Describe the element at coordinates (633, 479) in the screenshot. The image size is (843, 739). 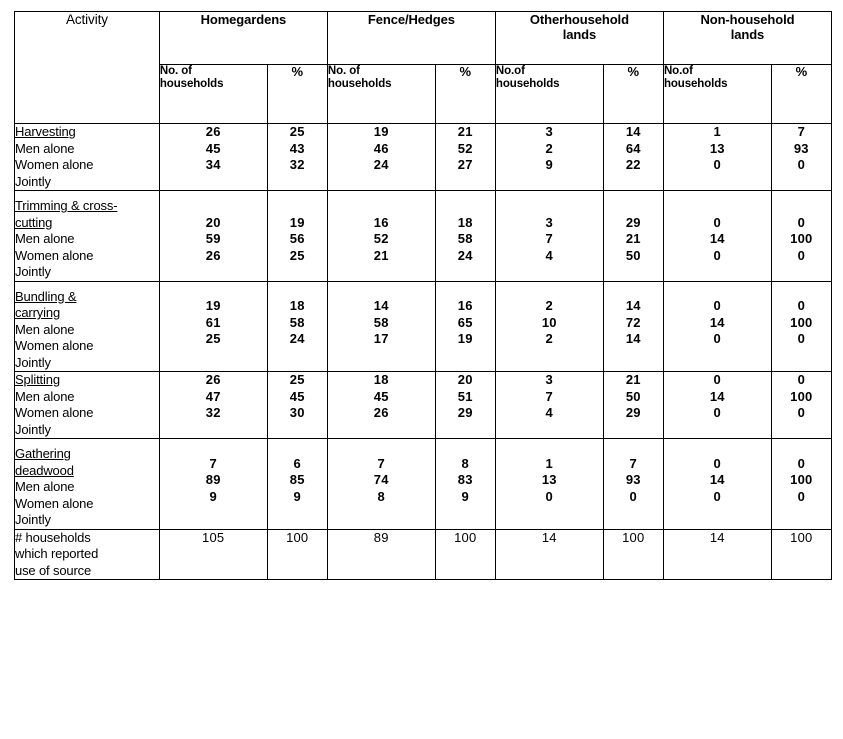
I see `value-gathering-otherhh-percent-2: 93` at that location.